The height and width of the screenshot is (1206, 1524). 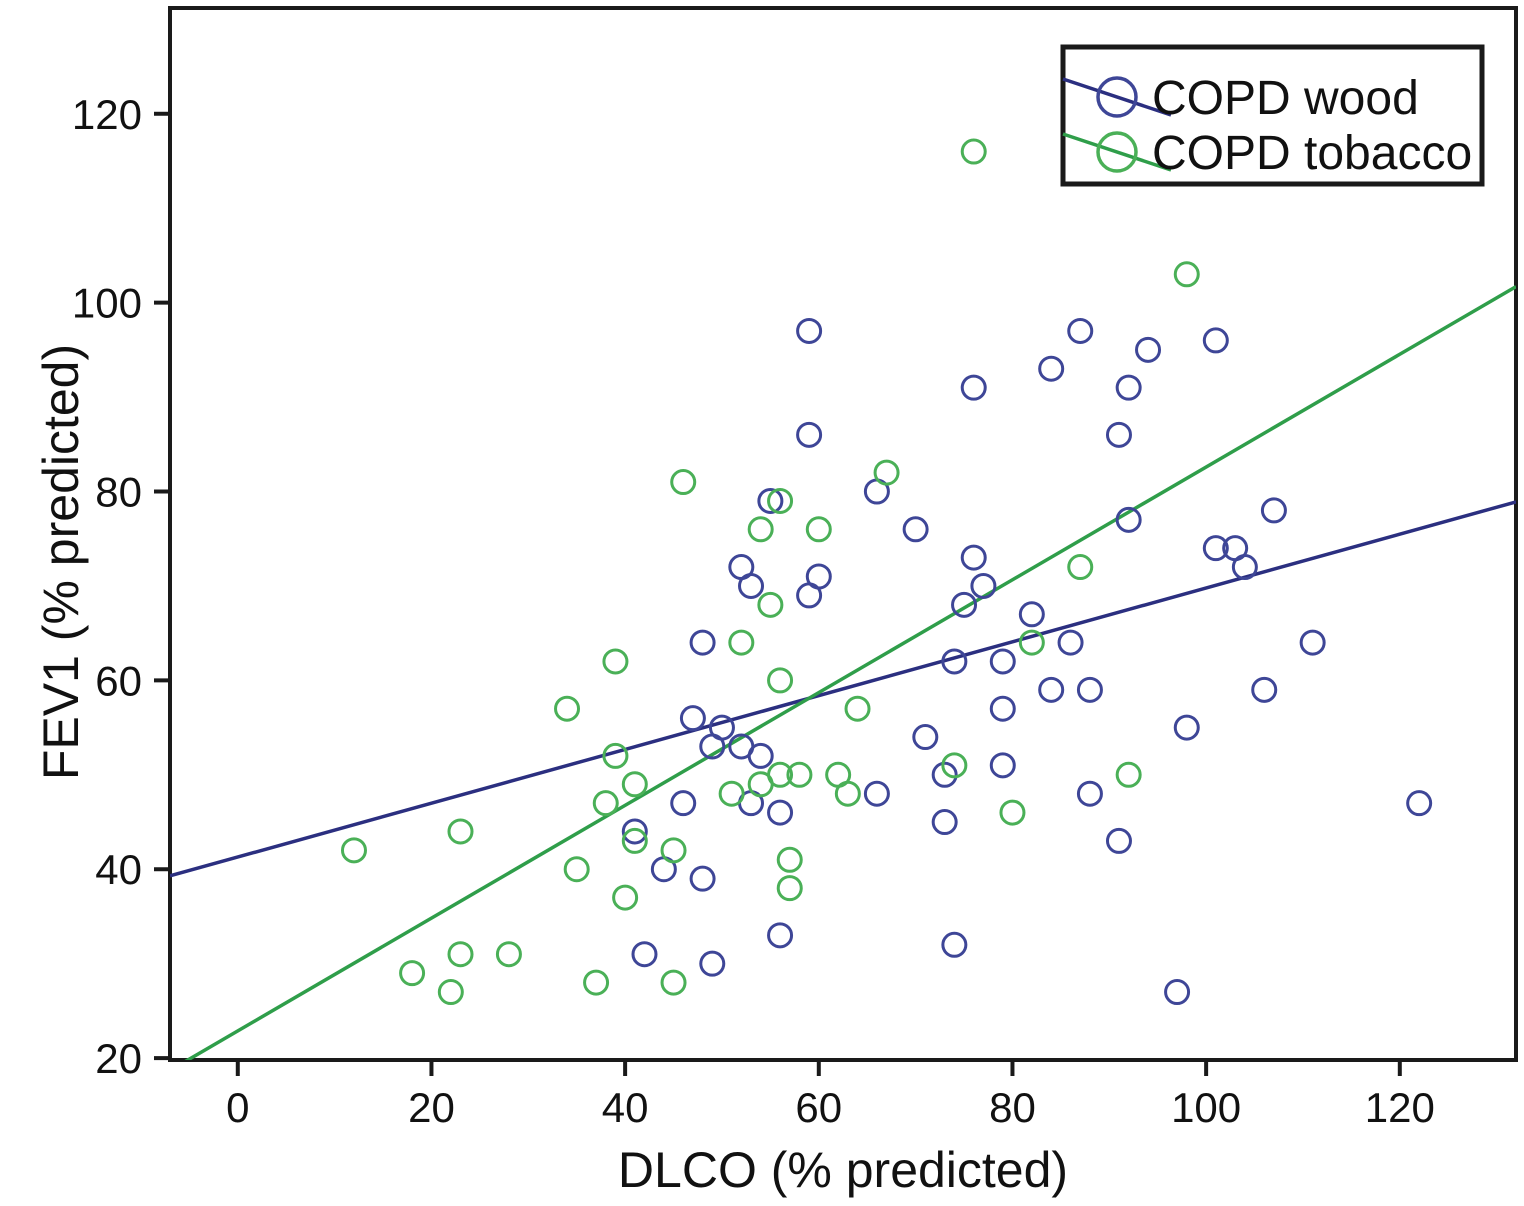 I want to click on y-axis-title: FEV1 (% predicted), so click(x=61, y=562).